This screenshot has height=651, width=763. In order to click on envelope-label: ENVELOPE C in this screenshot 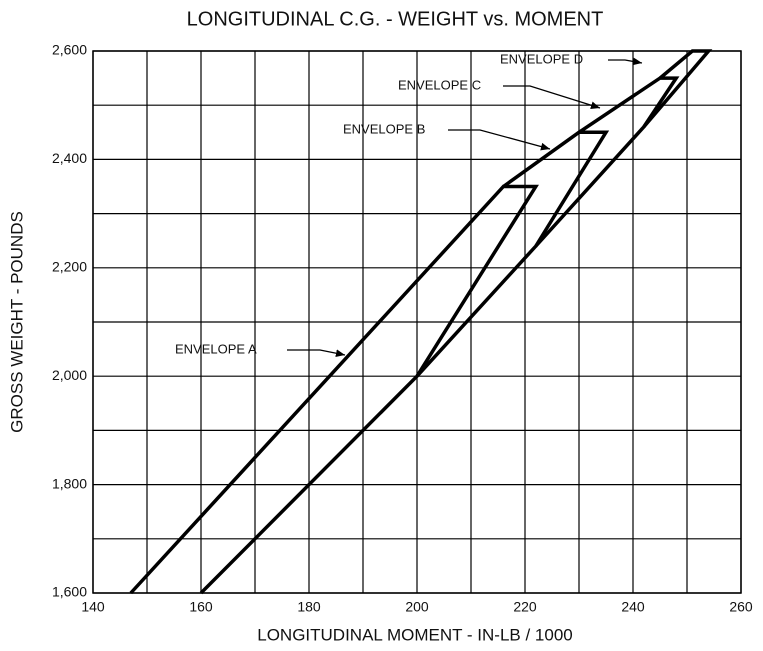, I will do `click(439, 84)`.